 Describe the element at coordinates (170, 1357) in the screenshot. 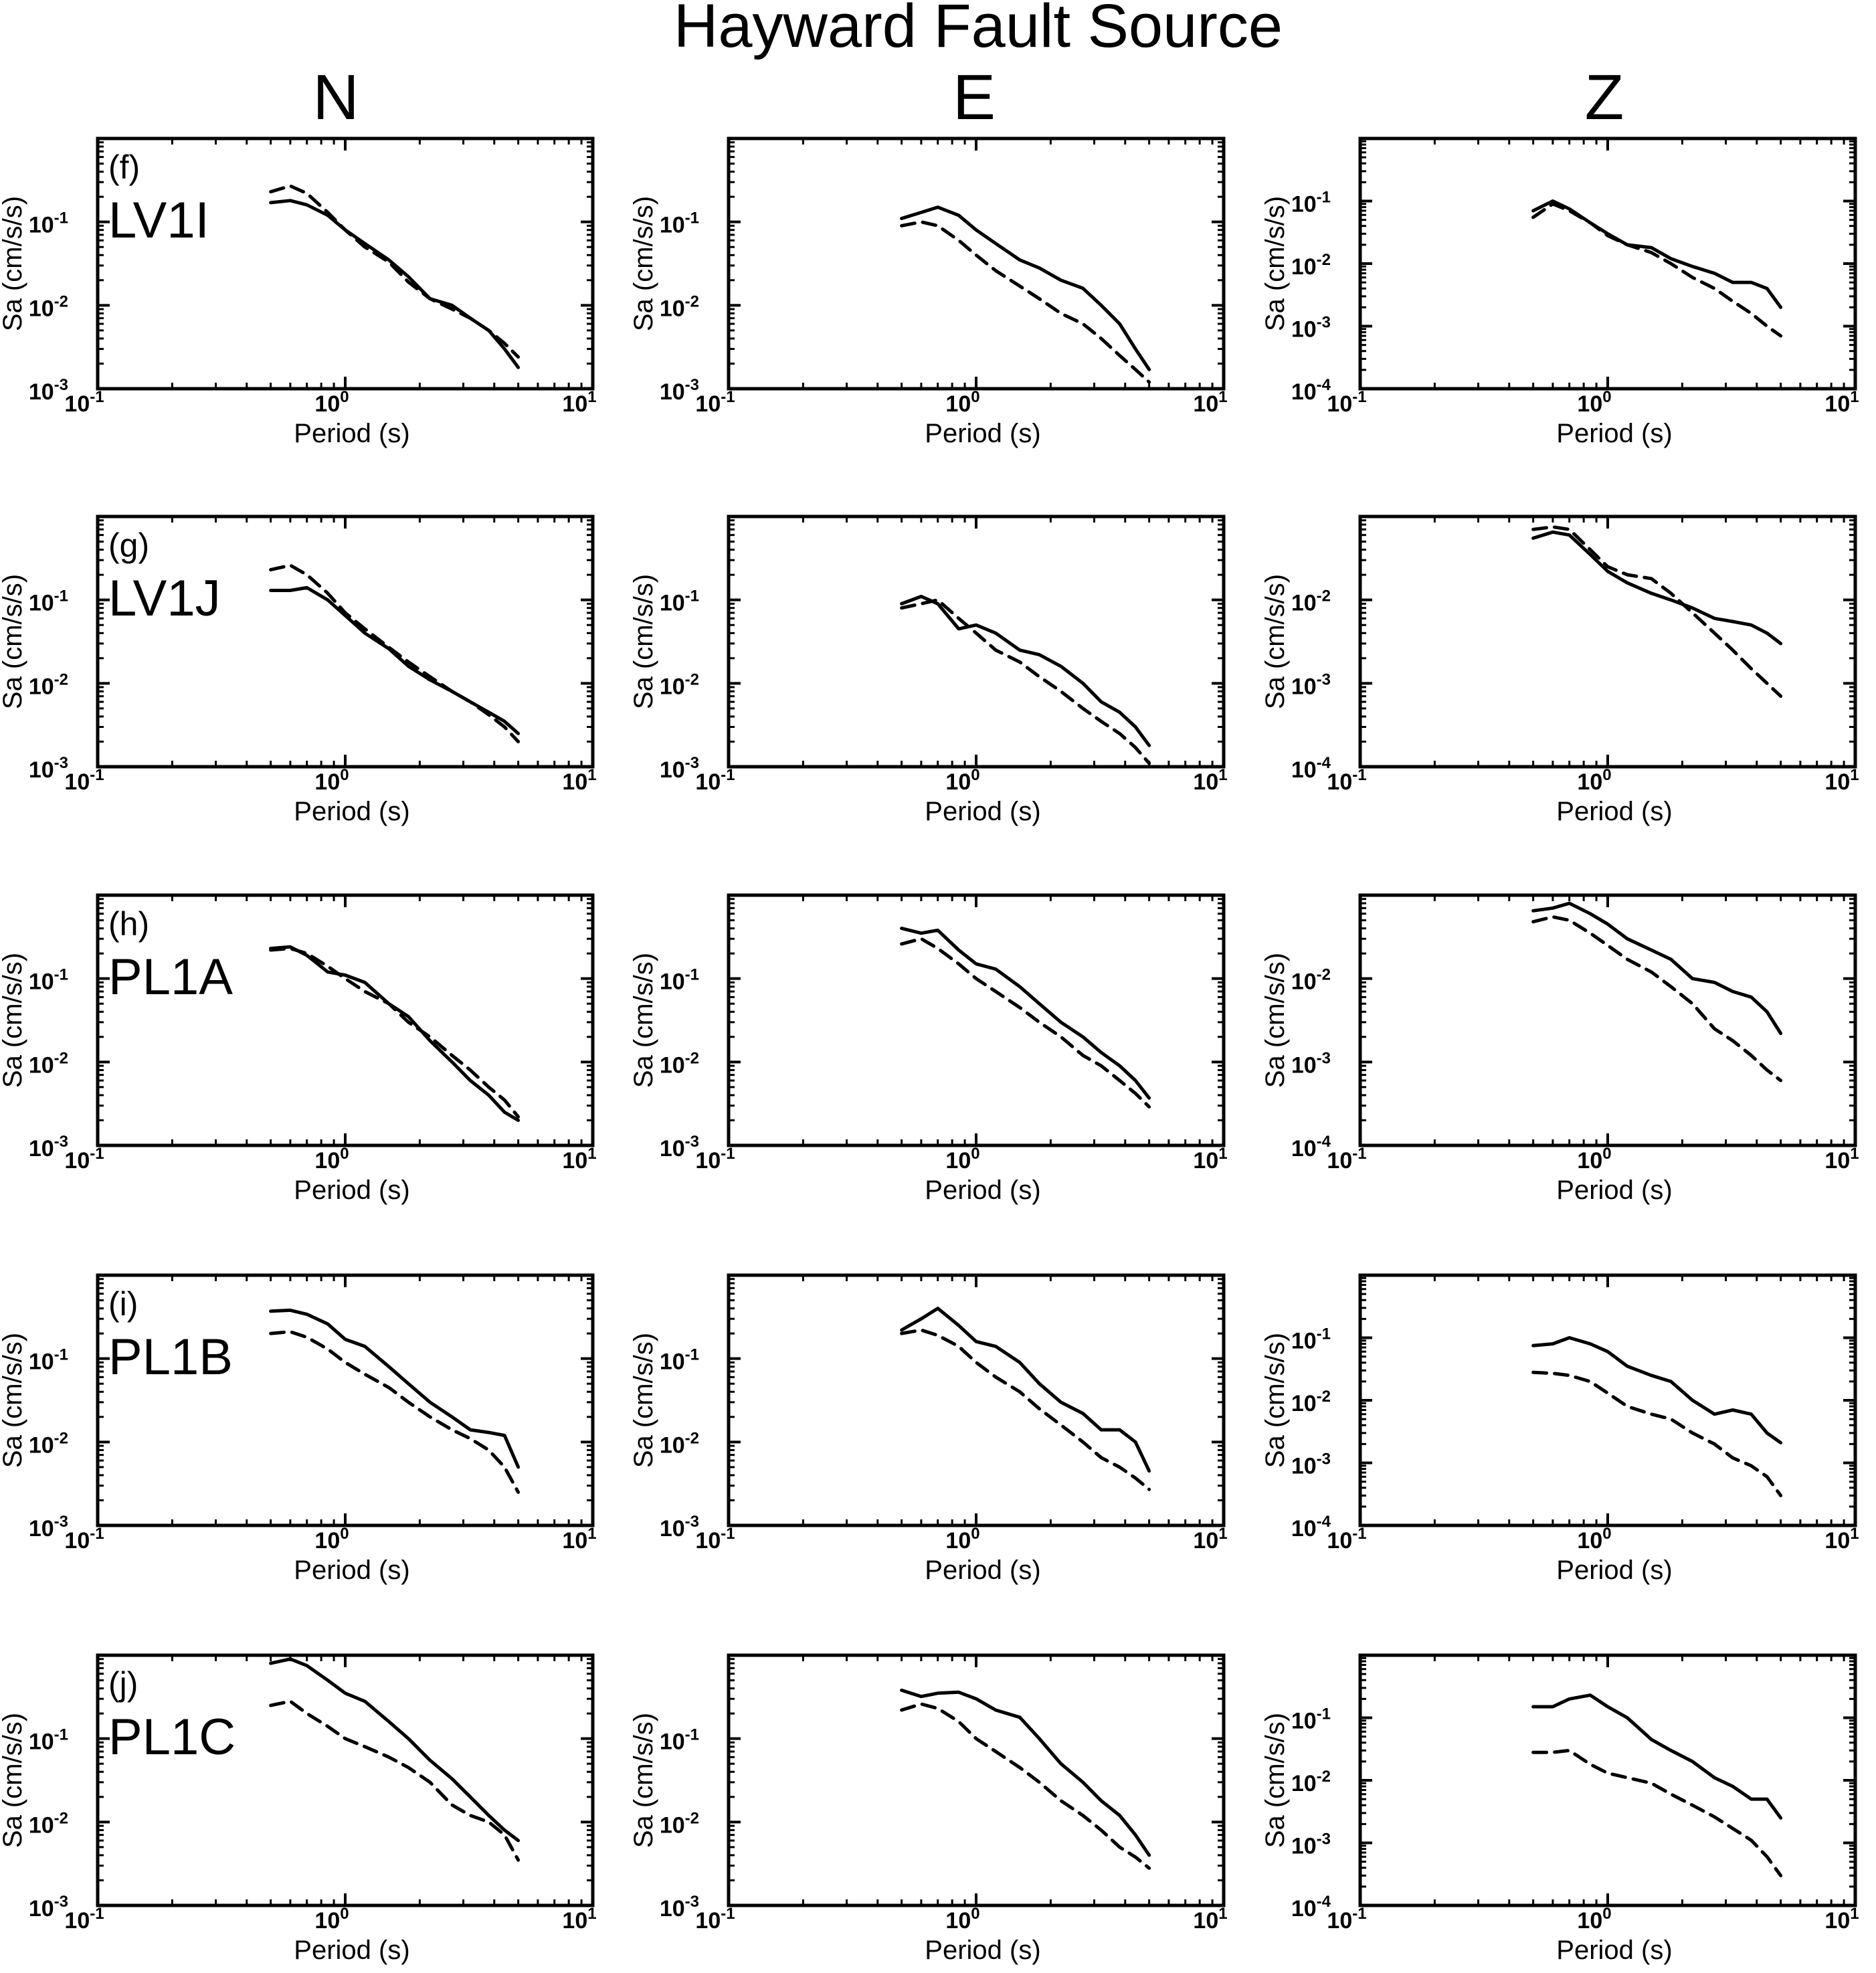

I see `station-label: PL1B` at that location.